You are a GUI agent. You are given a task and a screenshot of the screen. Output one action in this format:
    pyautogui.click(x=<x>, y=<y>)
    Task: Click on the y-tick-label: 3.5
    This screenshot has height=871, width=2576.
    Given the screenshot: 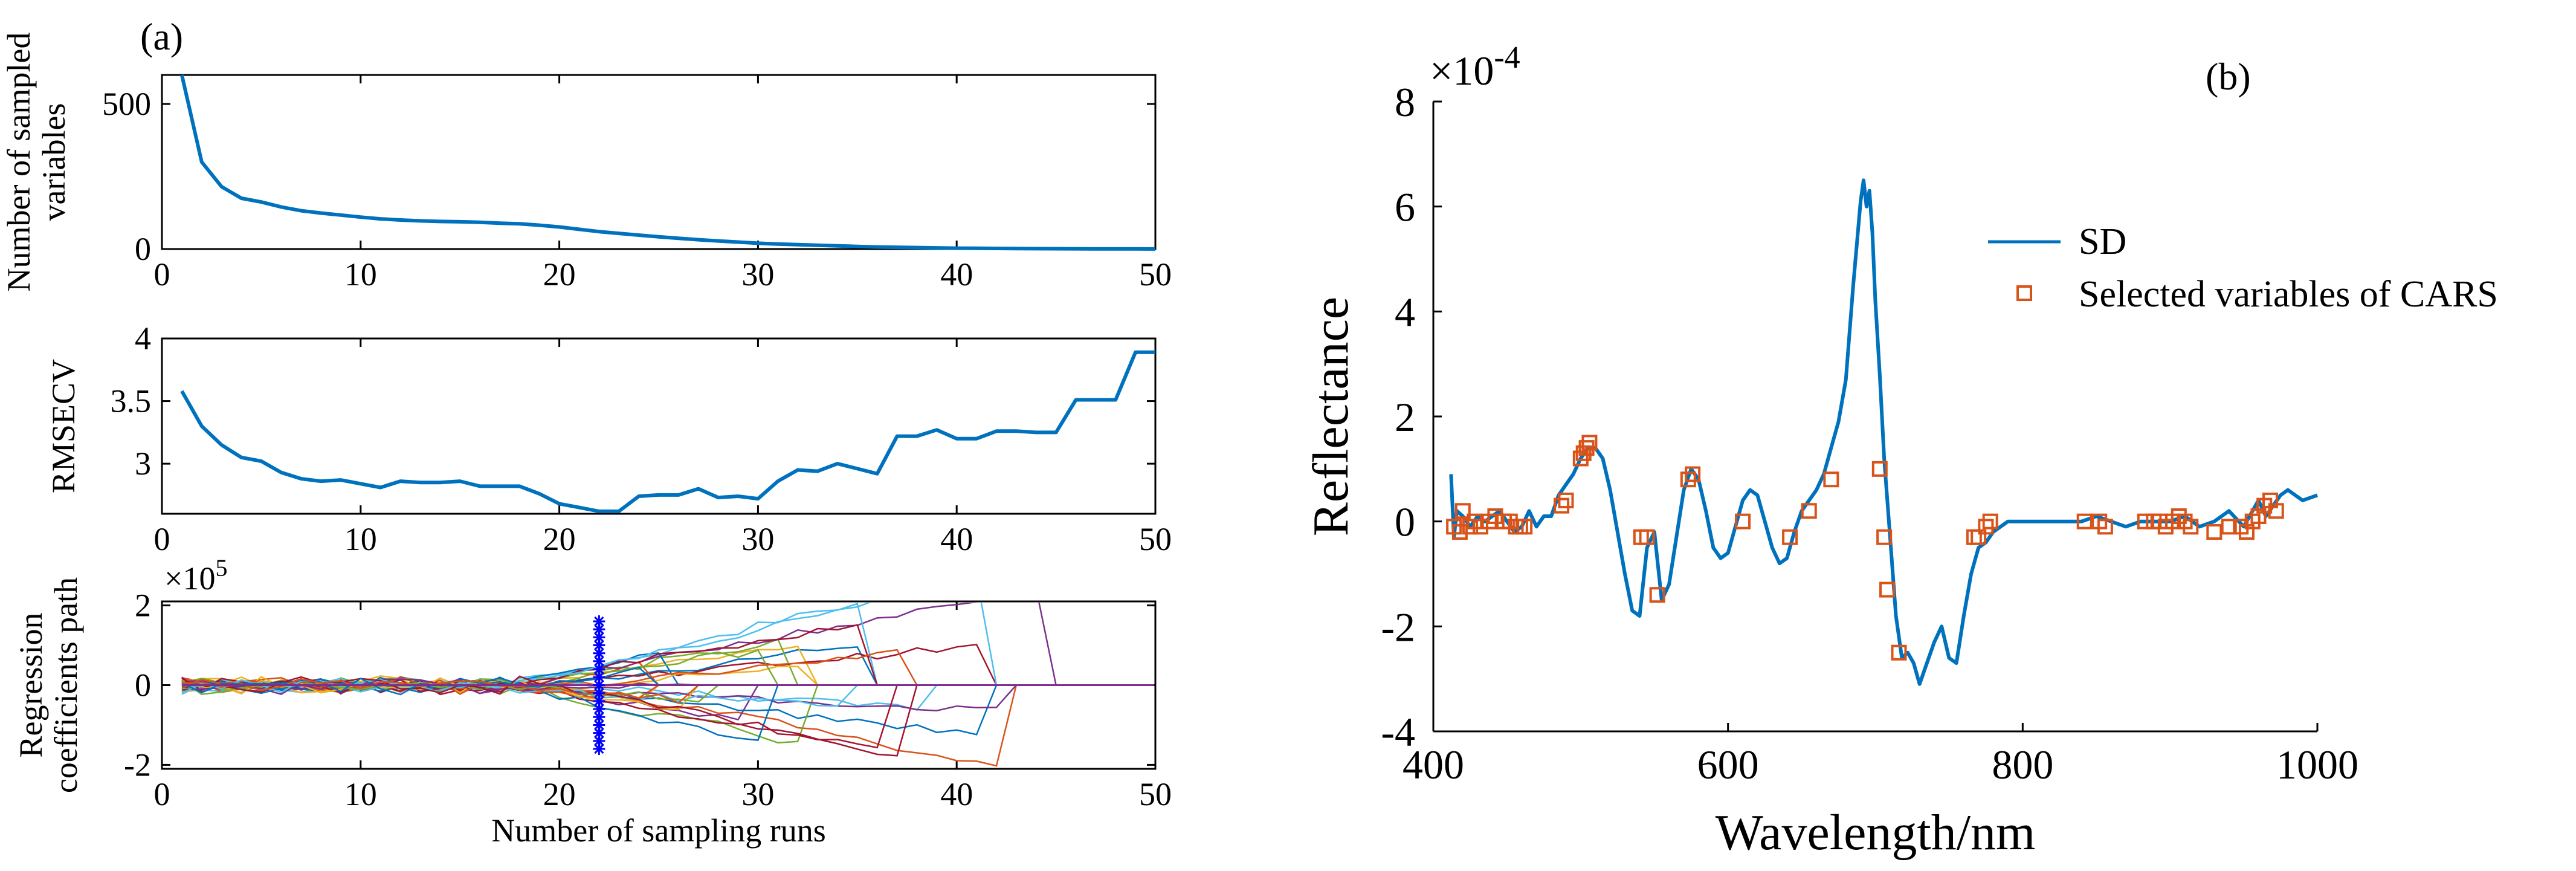 What is the action you would take?
    pyautogui.click(x=132, y=401)
    